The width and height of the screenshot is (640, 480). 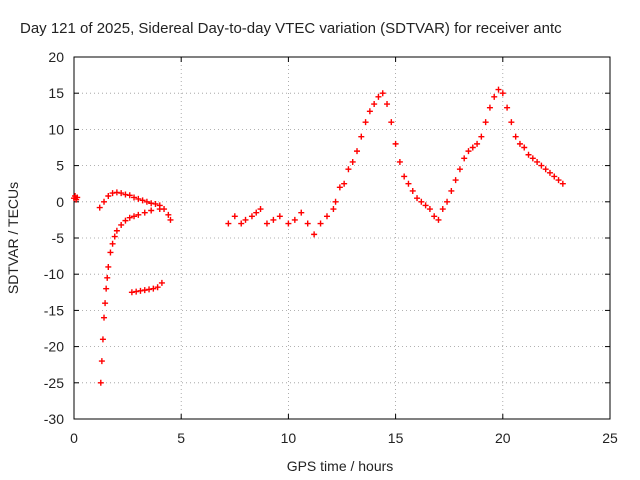 I want to click on y-tick-label: -25, so click(x=54, y=383).